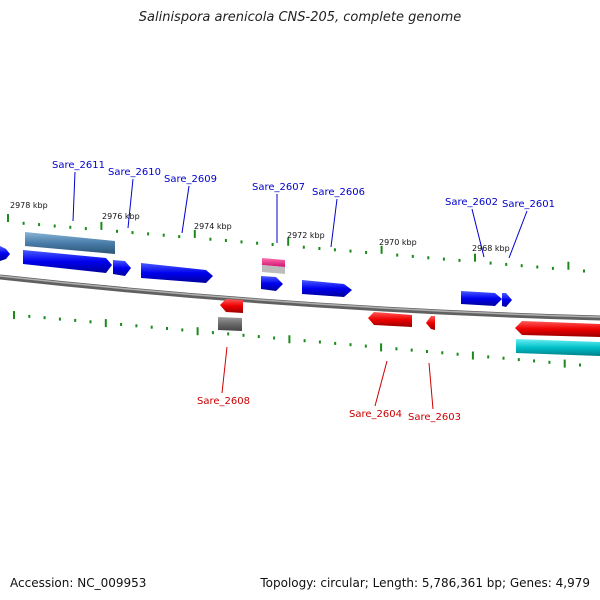 Image resolution: width=600 pixels, height=600 pixels. I want to click on gene-label-sare-2611: Sare_2611, so click(78, 165).